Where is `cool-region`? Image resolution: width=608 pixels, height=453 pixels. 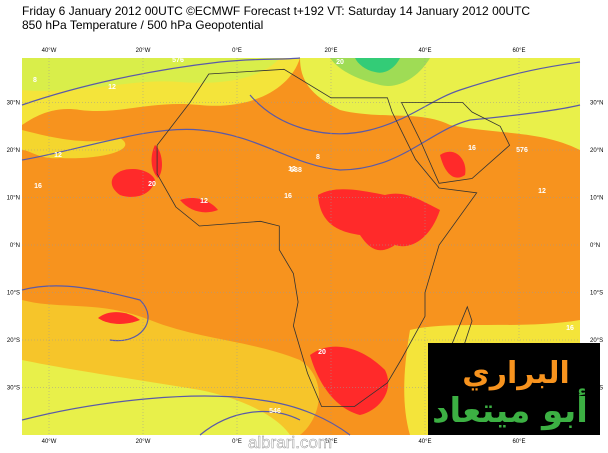 cool-region is located at coordinates (151, 74).